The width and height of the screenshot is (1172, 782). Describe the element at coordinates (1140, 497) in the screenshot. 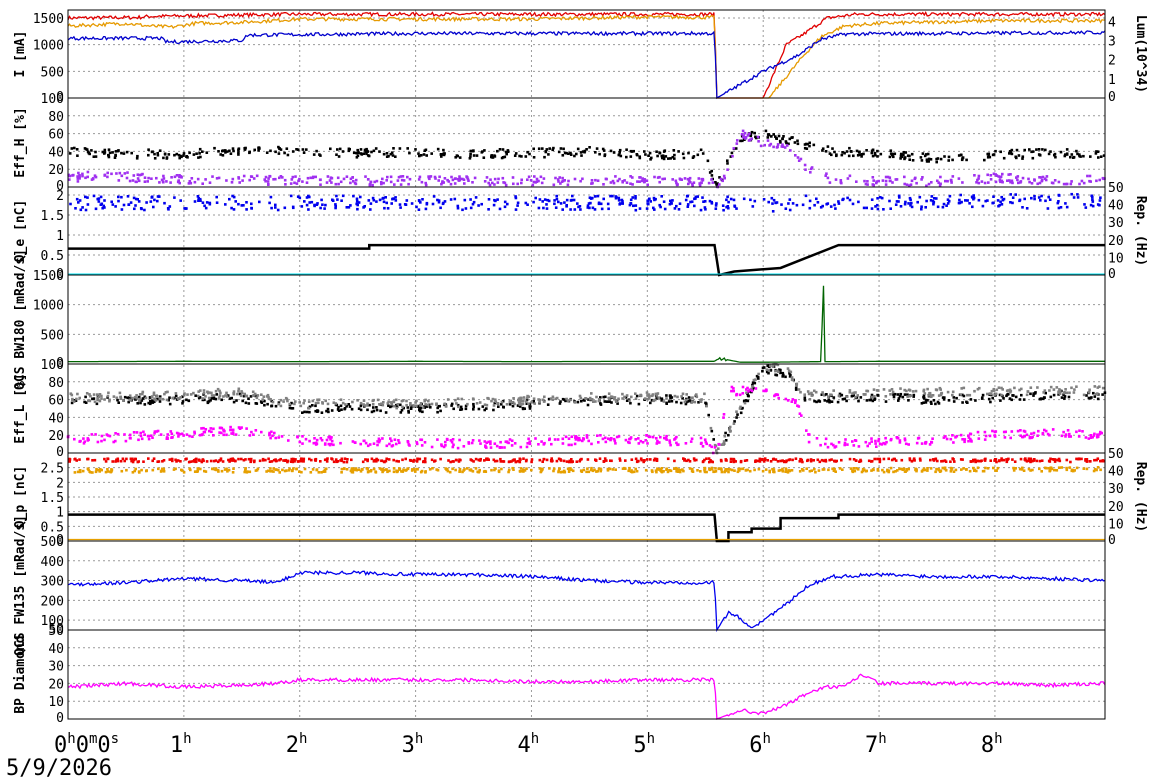

I see `y-right-axis-label: Rep. (Hz)` at that location.